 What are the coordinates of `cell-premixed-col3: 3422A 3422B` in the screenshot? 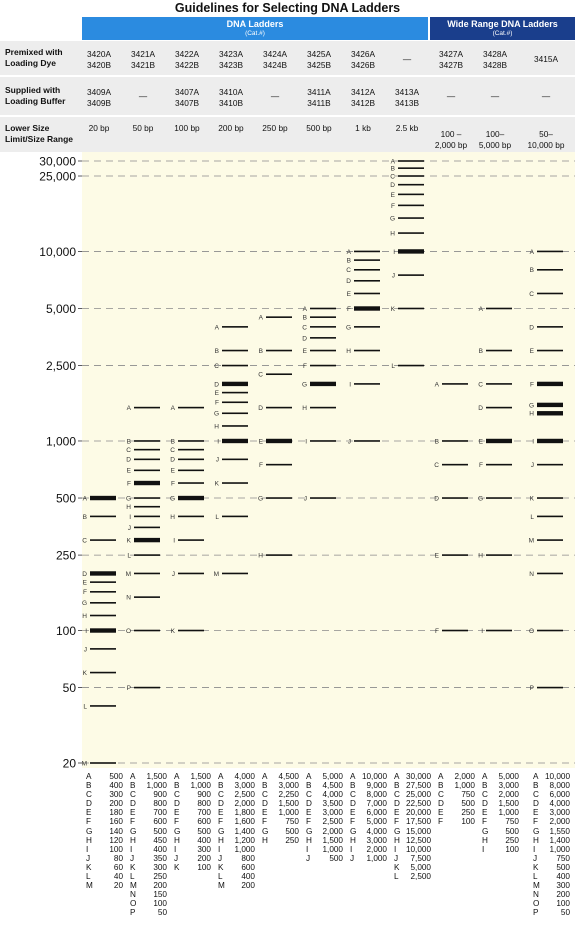 It's located at (187, 60).